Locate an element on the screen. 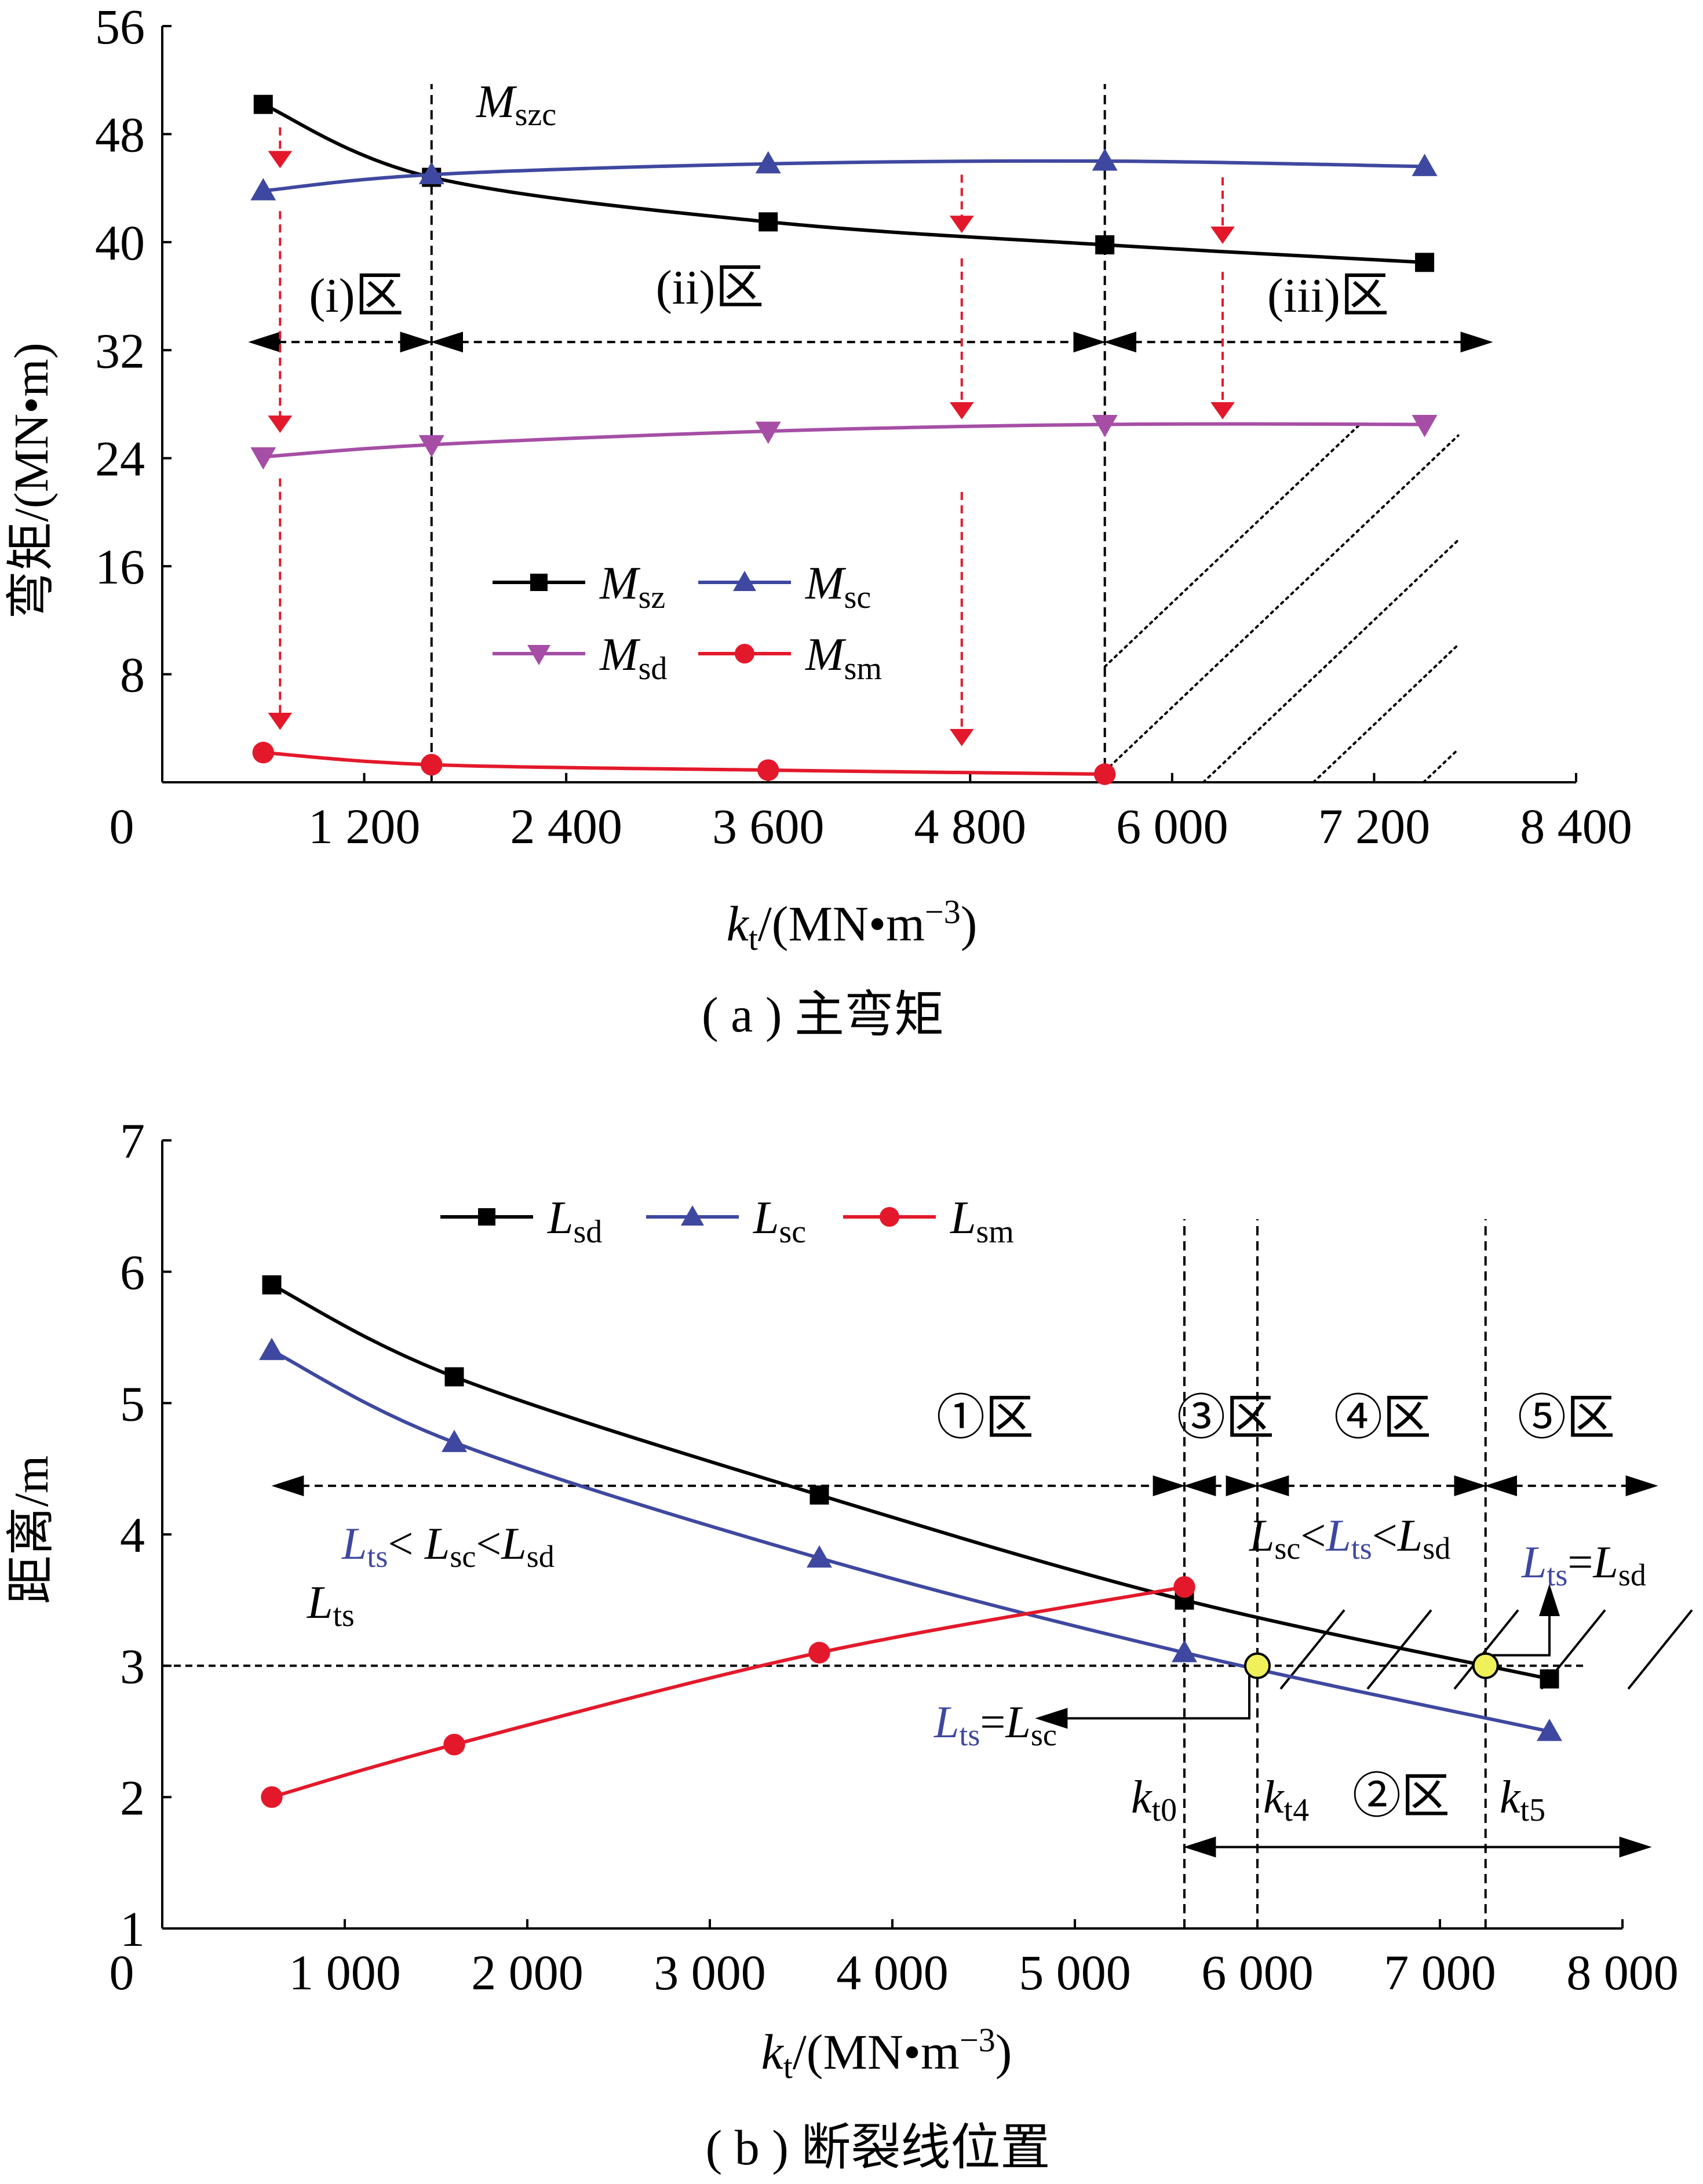  chart-a-legend-msc-label: Msc is located at coordinates (838, 586).